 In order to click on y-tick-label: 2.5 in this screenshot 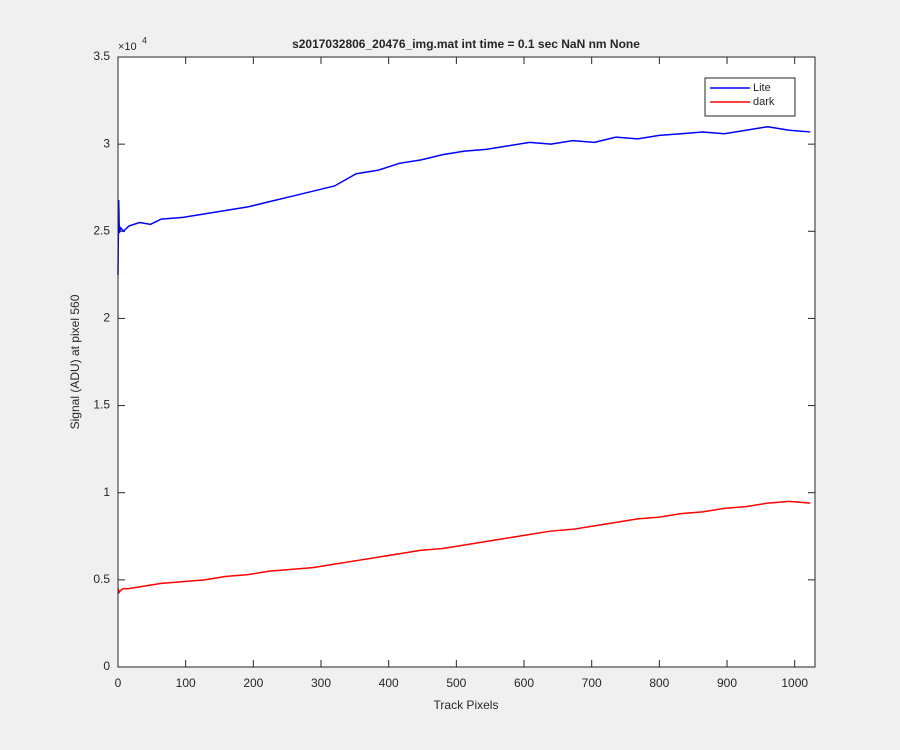, I will do `click(101, 230)`.